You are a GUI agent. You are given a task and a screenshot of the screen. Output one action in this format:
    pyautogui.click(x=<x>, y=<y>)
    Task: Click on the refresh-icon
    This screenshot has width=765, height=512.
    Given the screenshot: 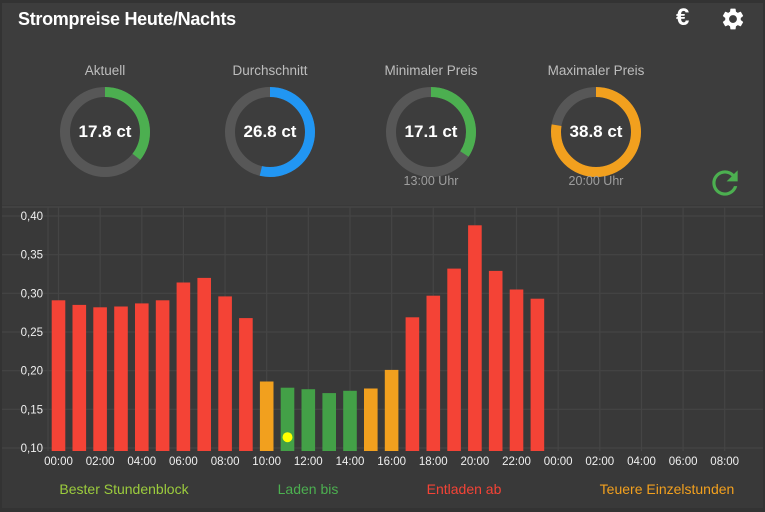 What is the action you would take?
    pyautogui.click(x=725, y=183)
    